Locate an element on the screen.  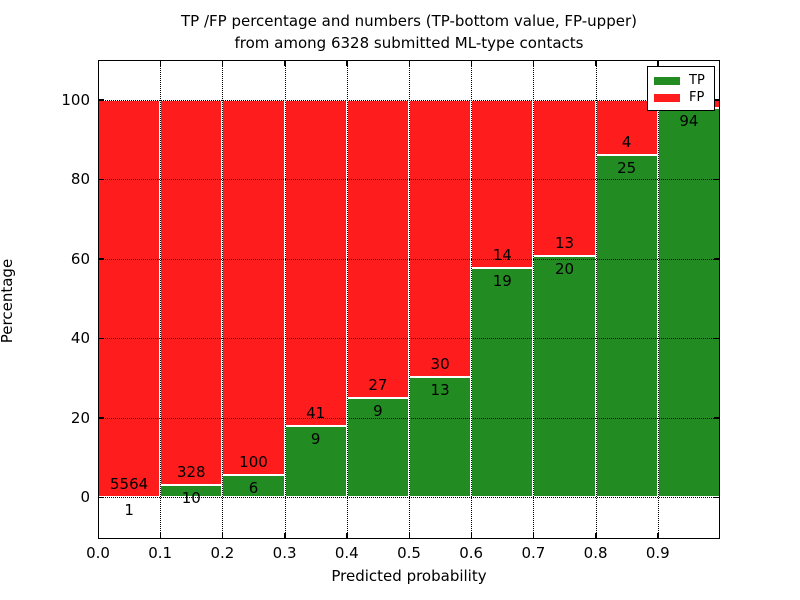
y-tick-label: 100 is located at coordinates (75, 99).